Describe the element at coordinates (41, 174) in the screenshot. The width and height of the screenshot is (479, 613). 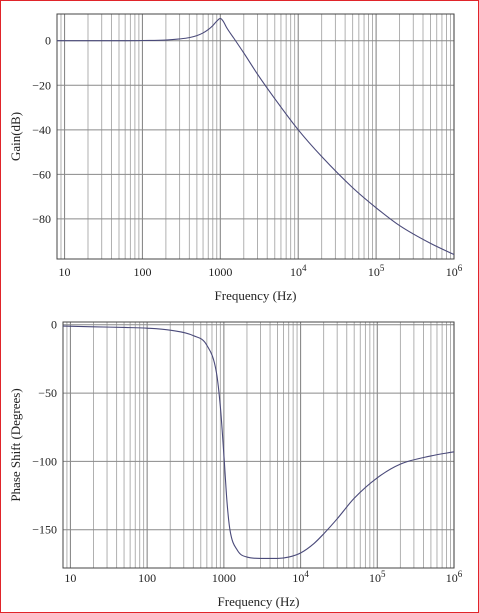
I see `y-tick-label: −60` at that location.